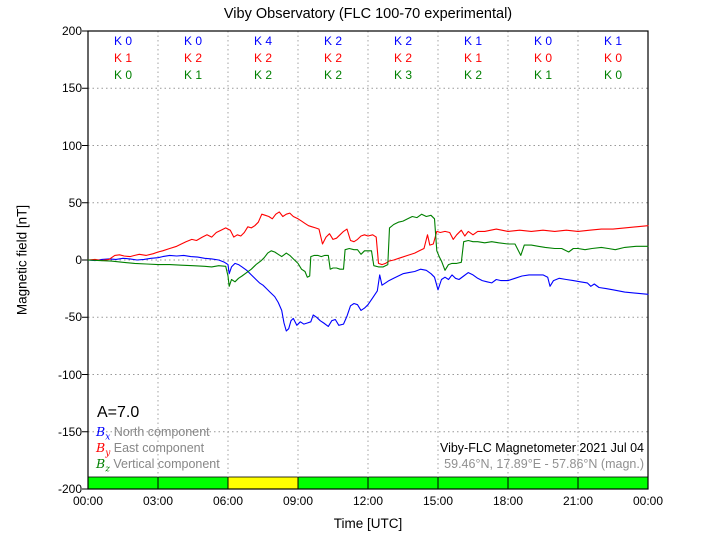 The width and height of the screenshot is (720, 540). I want to click on legend-item: Bz Vertical component, so click(158, 465).